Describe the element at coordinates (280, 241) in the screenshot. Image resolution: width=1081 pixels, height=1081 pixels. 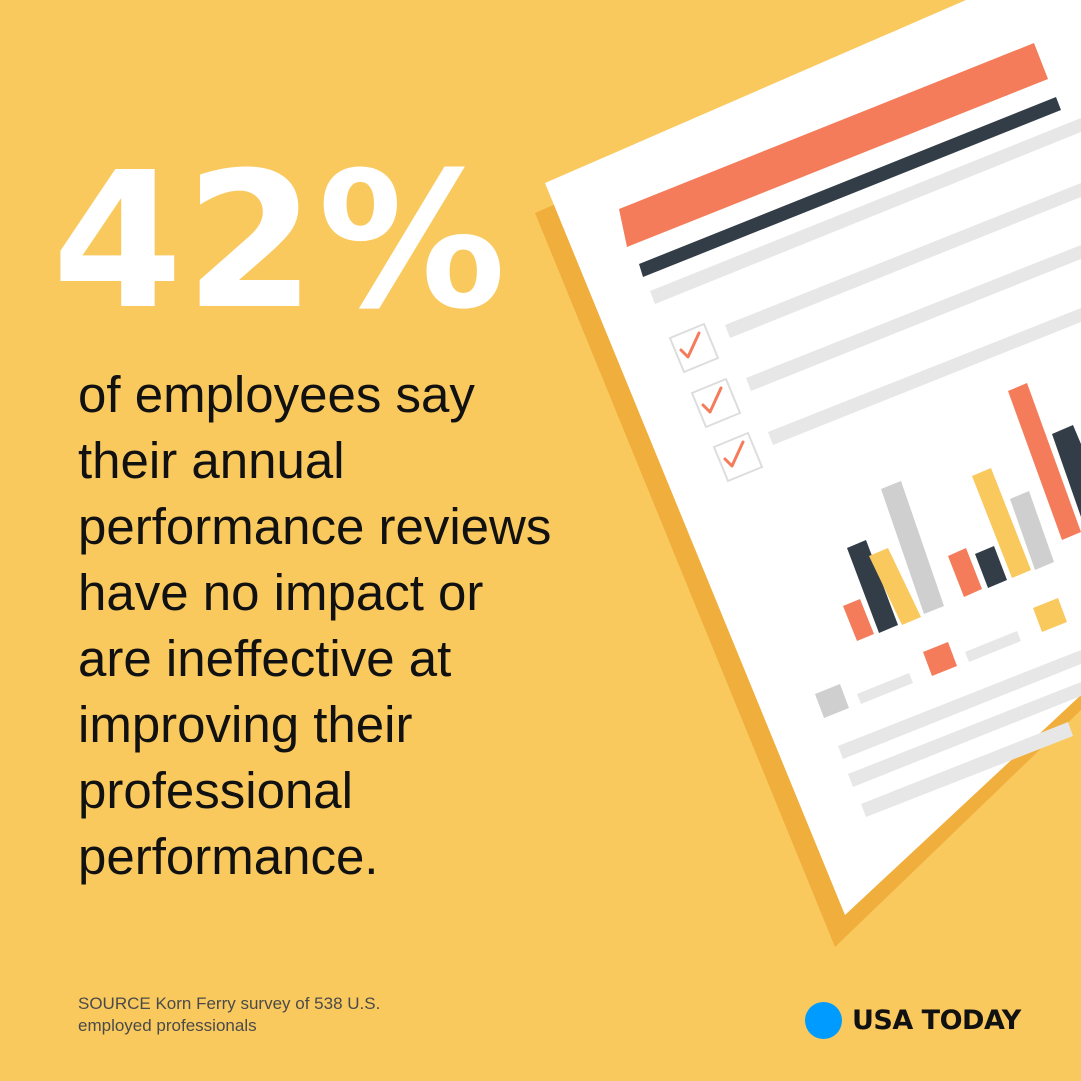
I see `headline-stat: 42%` at that location.